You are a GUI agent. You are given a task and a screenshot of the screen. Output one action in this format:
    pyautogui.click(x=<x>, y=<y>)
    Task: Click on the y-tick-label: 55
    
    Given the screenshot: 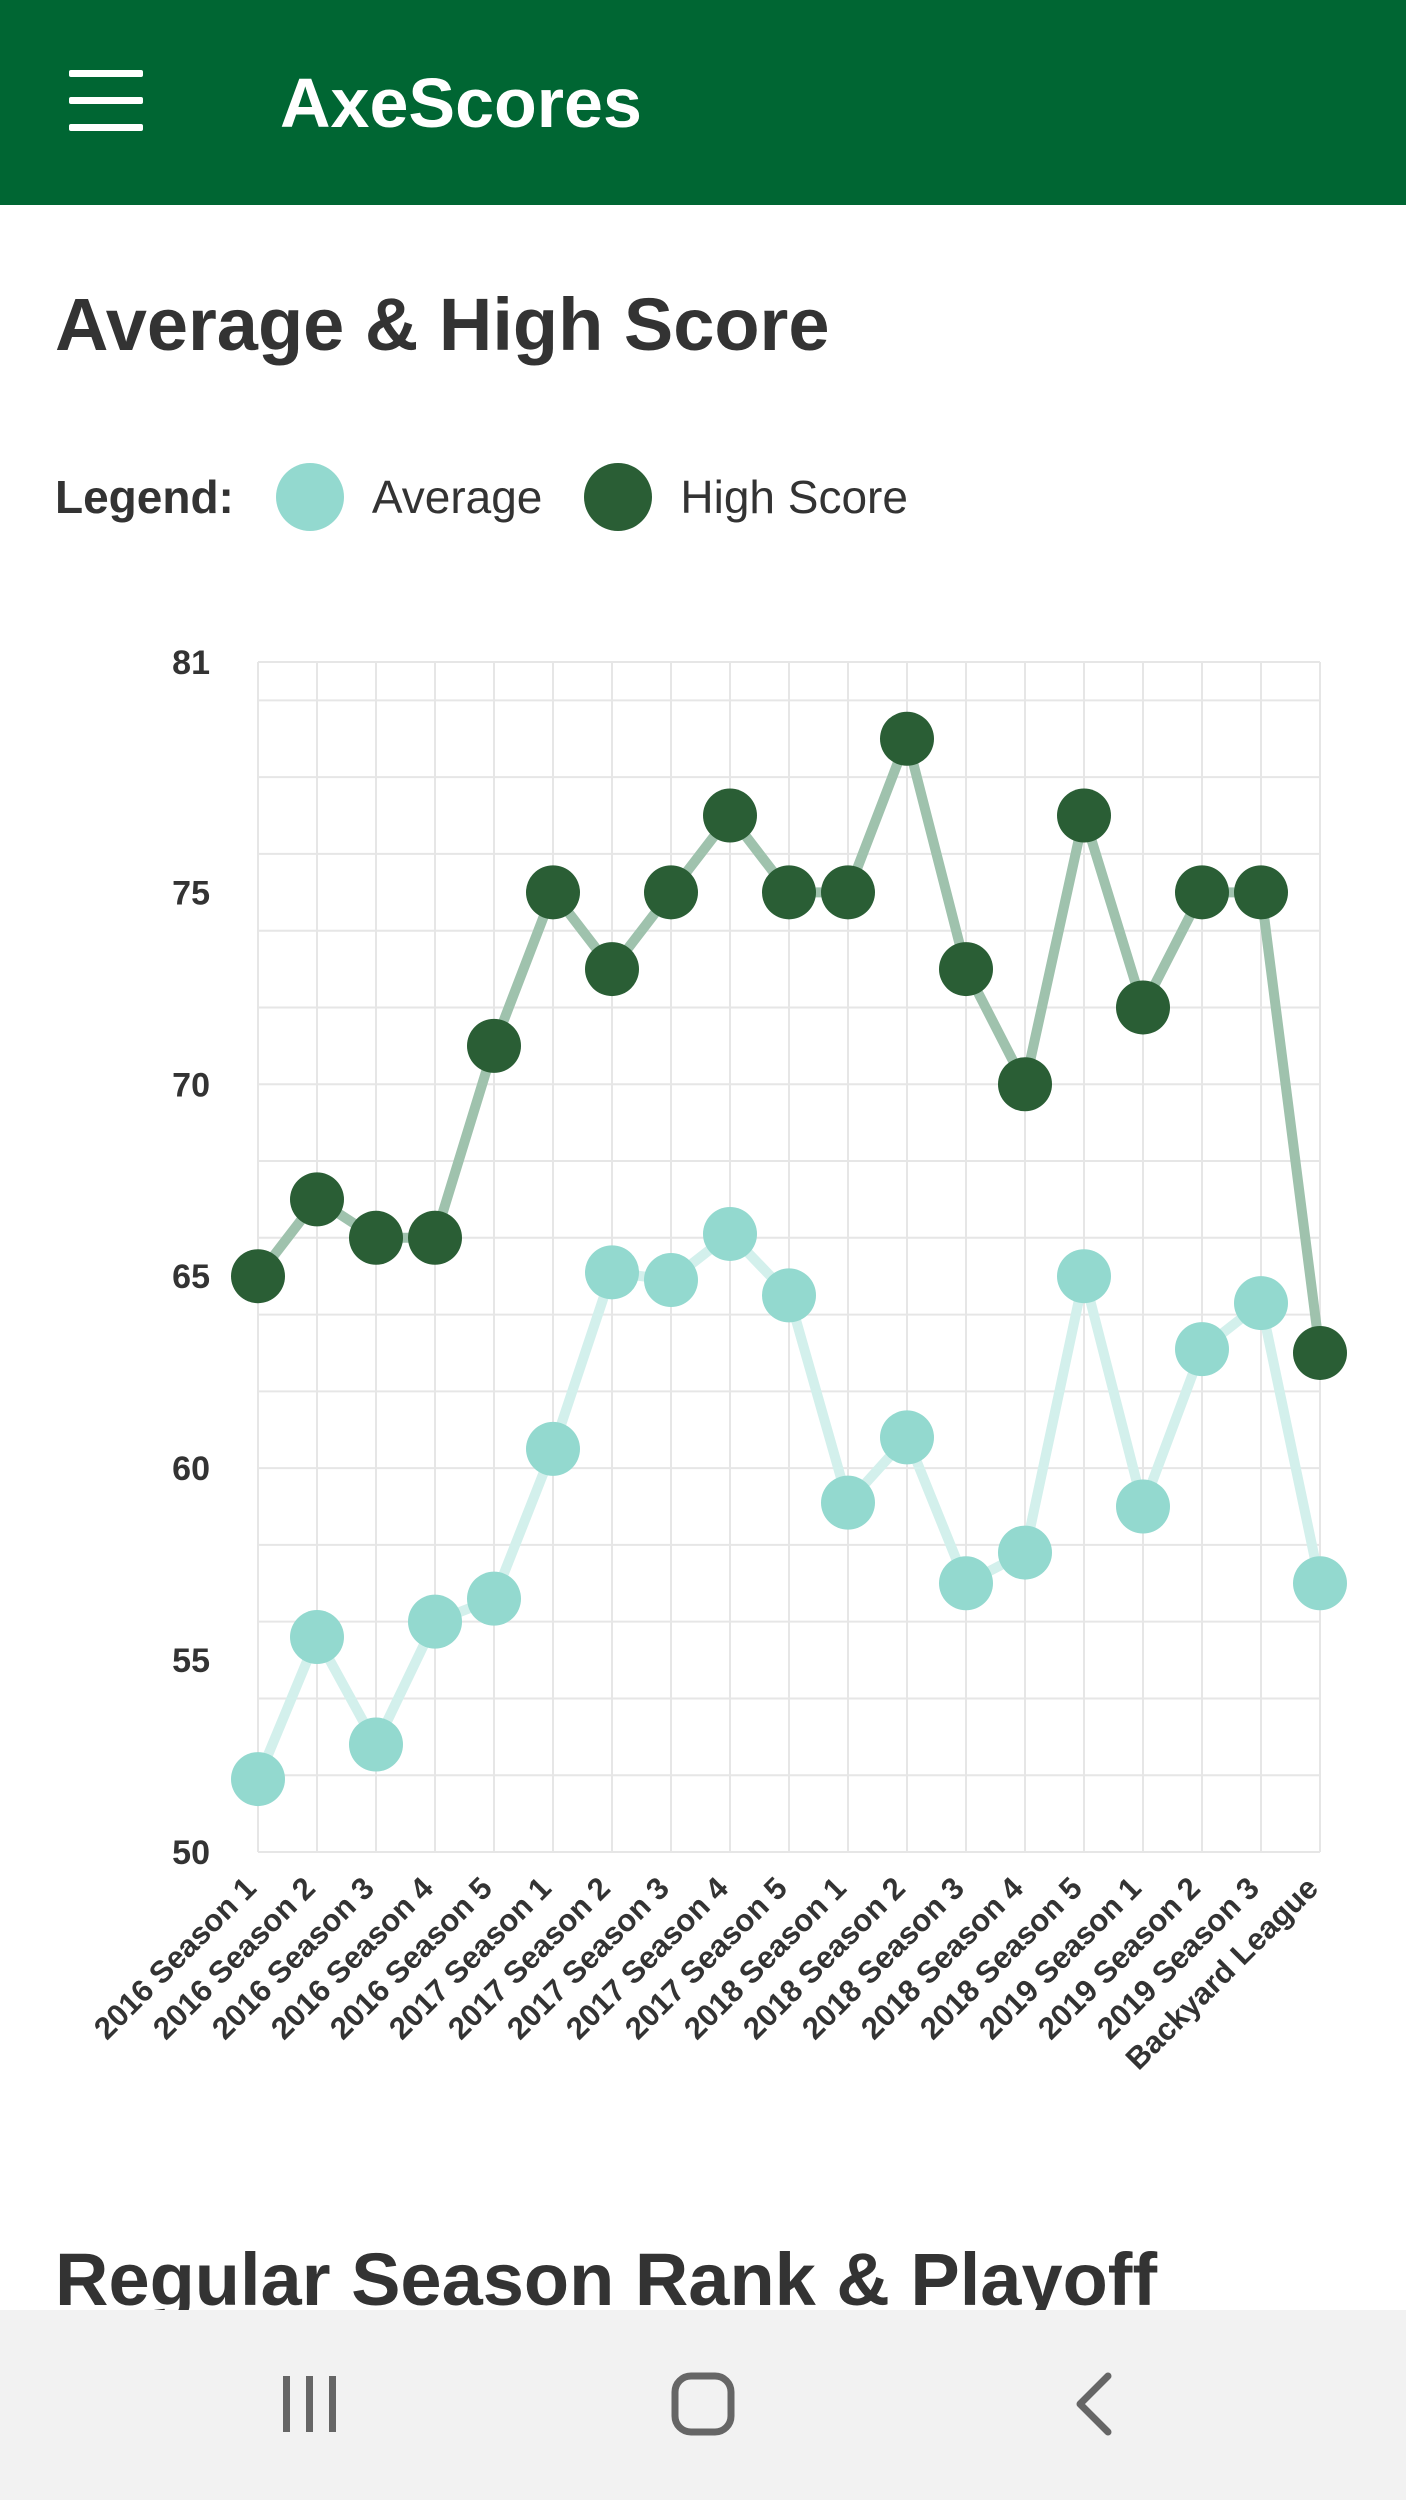 What is the action you would take?
    pyautogui.click(x=191, y=1661)
    